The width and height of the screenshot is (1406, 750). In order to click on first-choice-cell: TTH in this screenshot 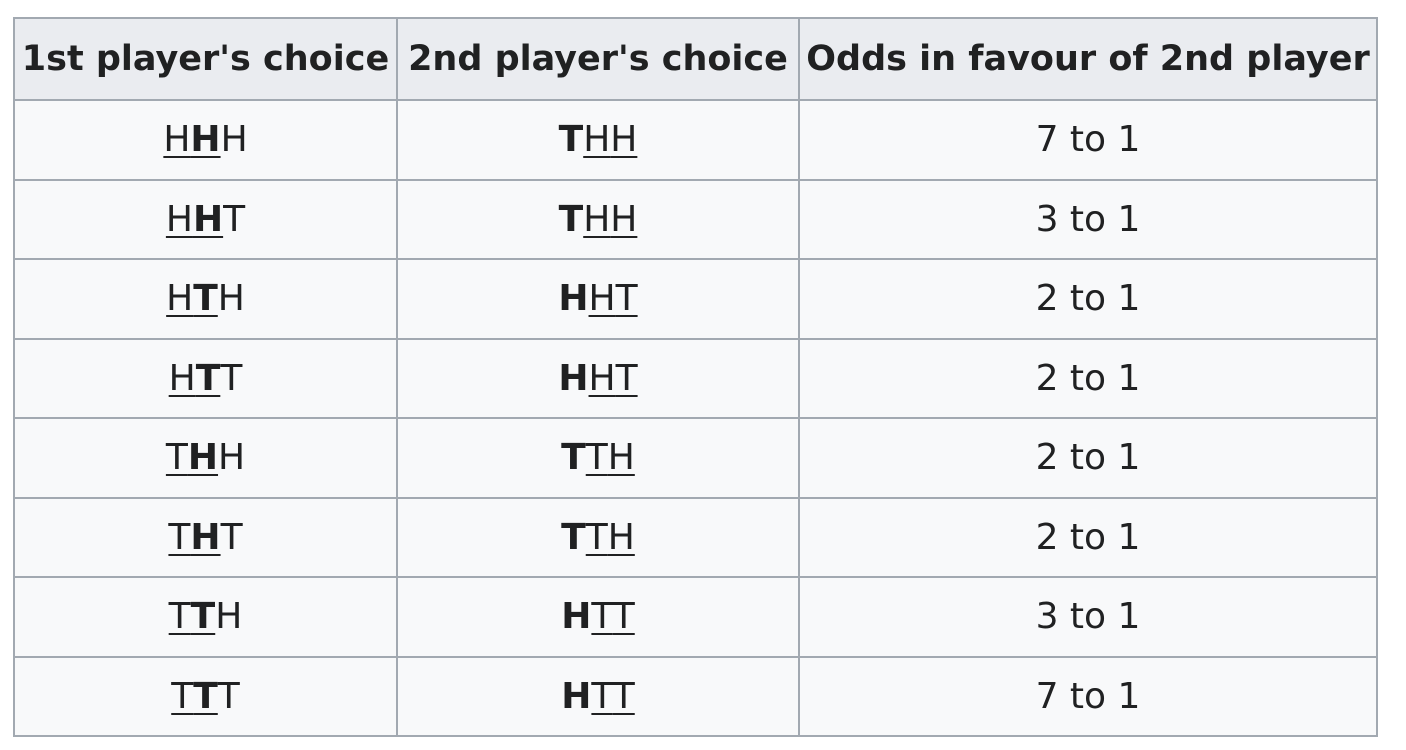, I will do `click(205, 617)`.